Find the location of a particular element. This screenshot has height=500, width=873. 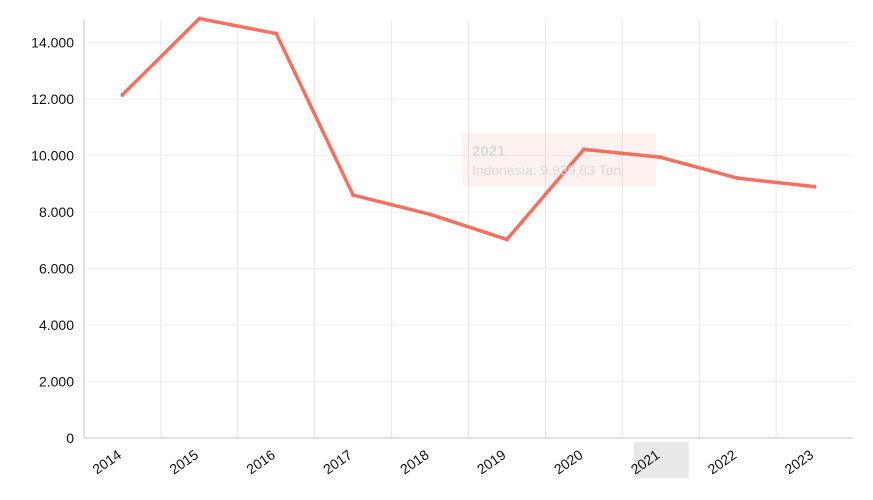

y-tick-label: 10.000 is located at coordinates (52, 156).